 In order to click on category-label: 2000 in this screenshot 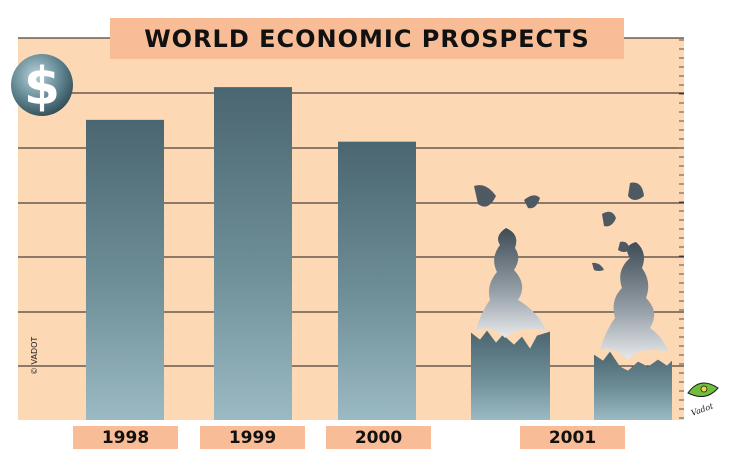, I will do `click(378, 437)`.